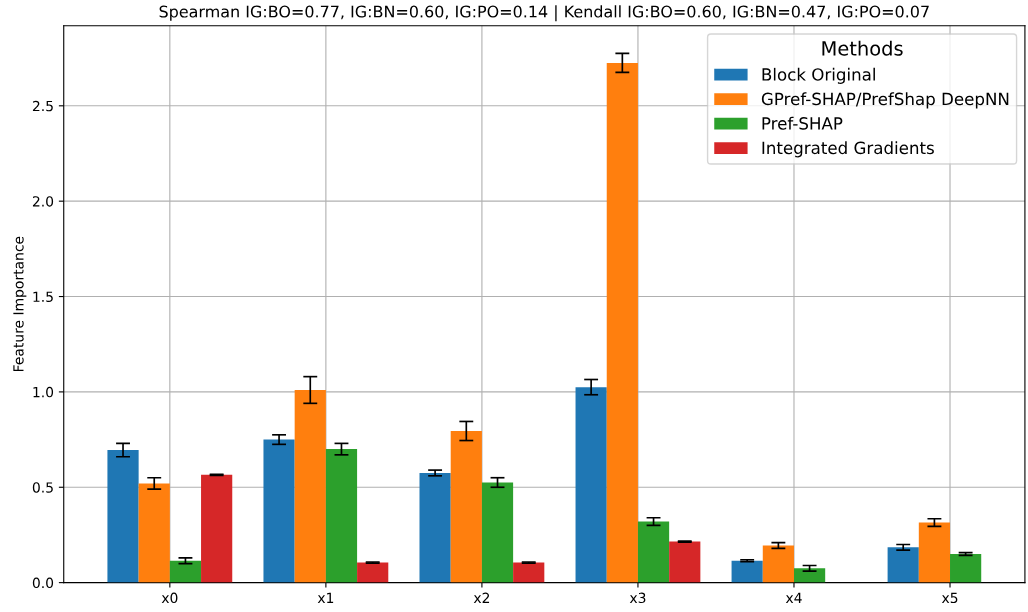 The height and width of the screenshot is (612, 1028). I want to click on x-tick-label: x5, so click(949, 598).